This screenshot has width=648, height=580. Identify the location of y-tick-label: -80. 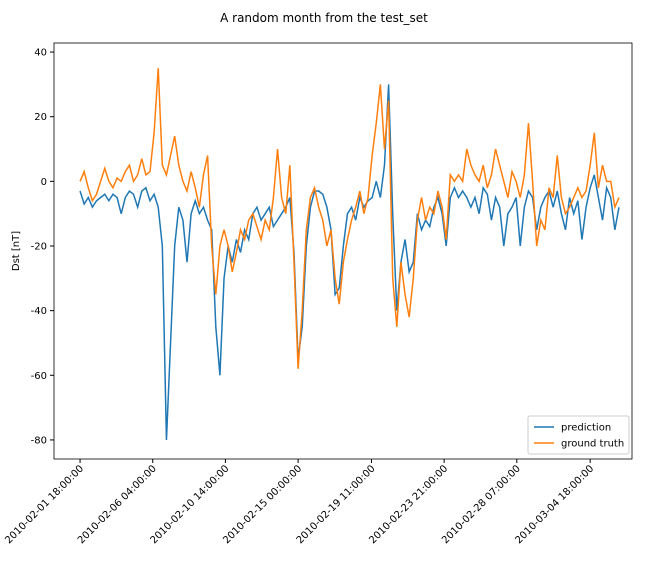
(39, 440).